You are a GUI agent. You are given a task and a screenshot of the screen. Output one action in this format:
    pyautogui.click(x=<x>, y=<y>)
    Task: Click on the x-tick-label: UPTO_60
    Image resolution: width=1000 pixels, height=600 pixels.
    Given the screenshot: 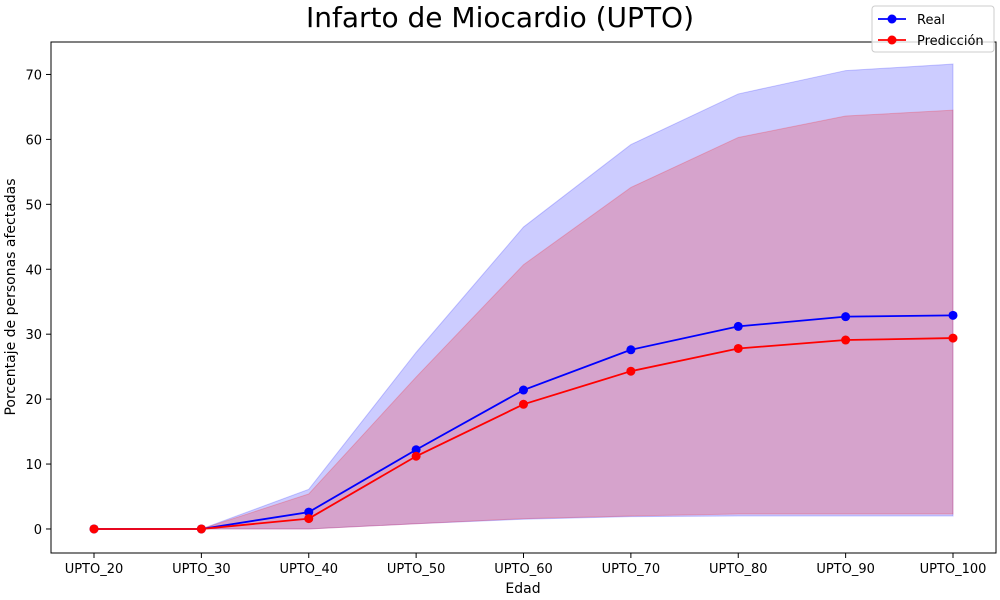 What is the action you would take?
    pyautogui.click(x=523, y=569)
    